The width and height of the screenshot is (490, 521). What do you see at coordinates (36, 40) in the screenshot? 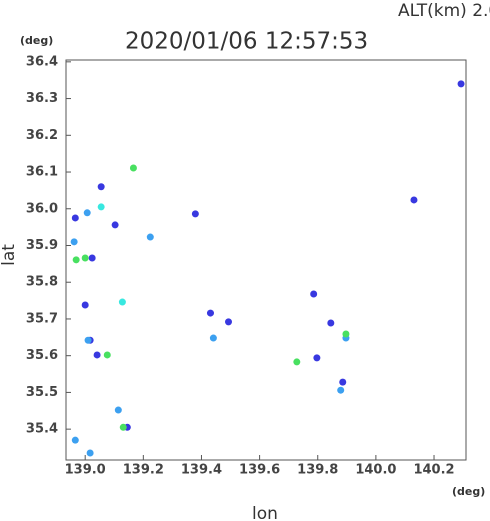
I see `y-unit: (deg)` at bounding box center [36, 40].